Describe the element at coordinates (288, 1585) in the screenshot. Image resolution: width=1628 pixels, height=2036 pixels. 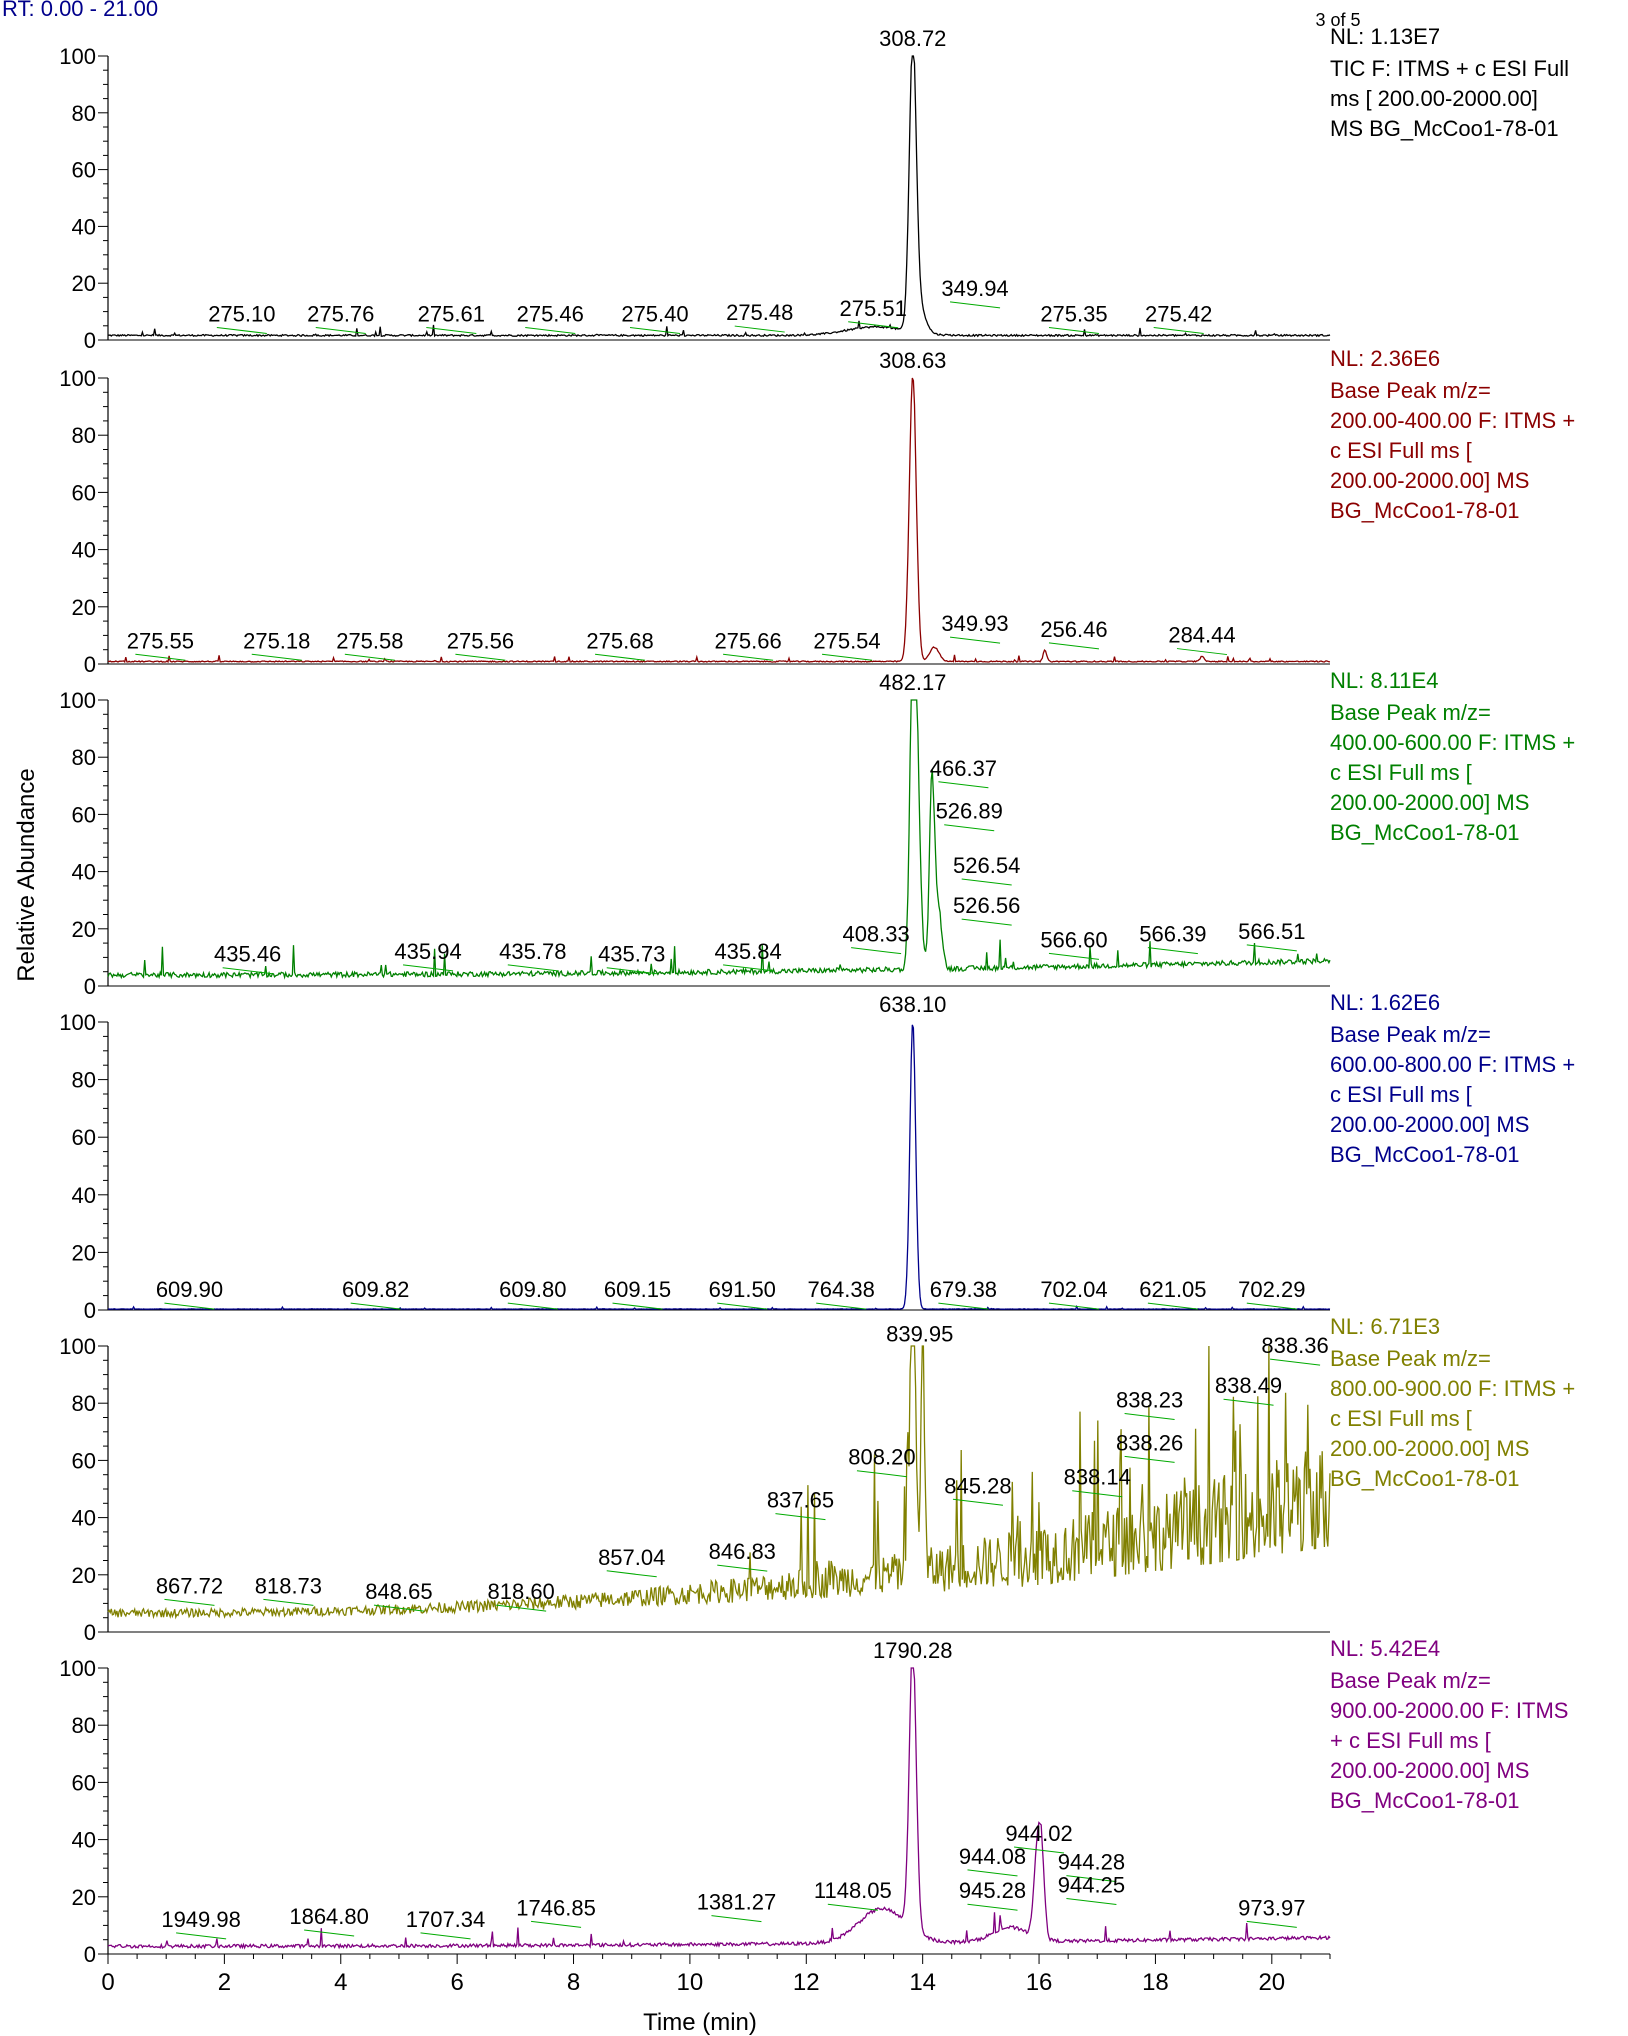
I see `peak-label: 818.73` at that location.